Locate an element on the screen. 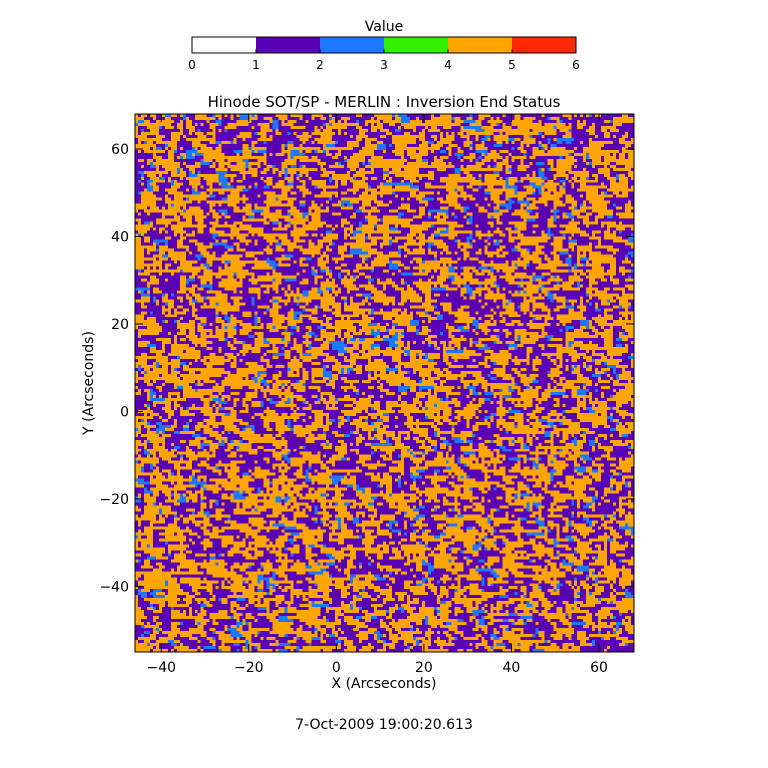  x-tick-label: 0 is located at coordinates (336, 668).